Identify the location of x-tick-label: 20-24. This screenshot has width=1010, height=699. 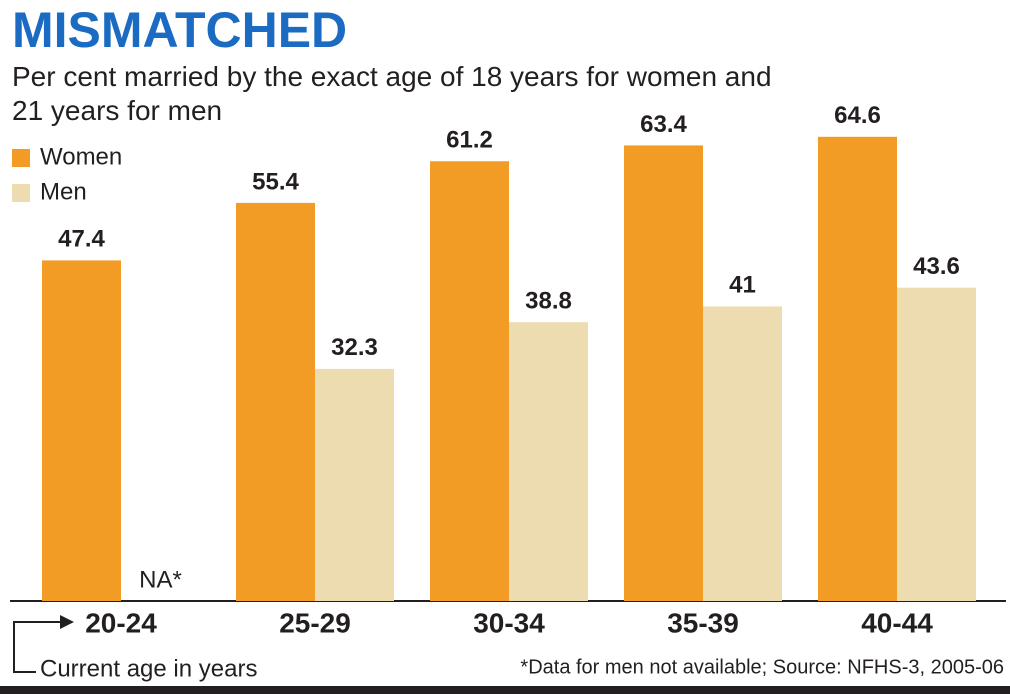
(121, 622).